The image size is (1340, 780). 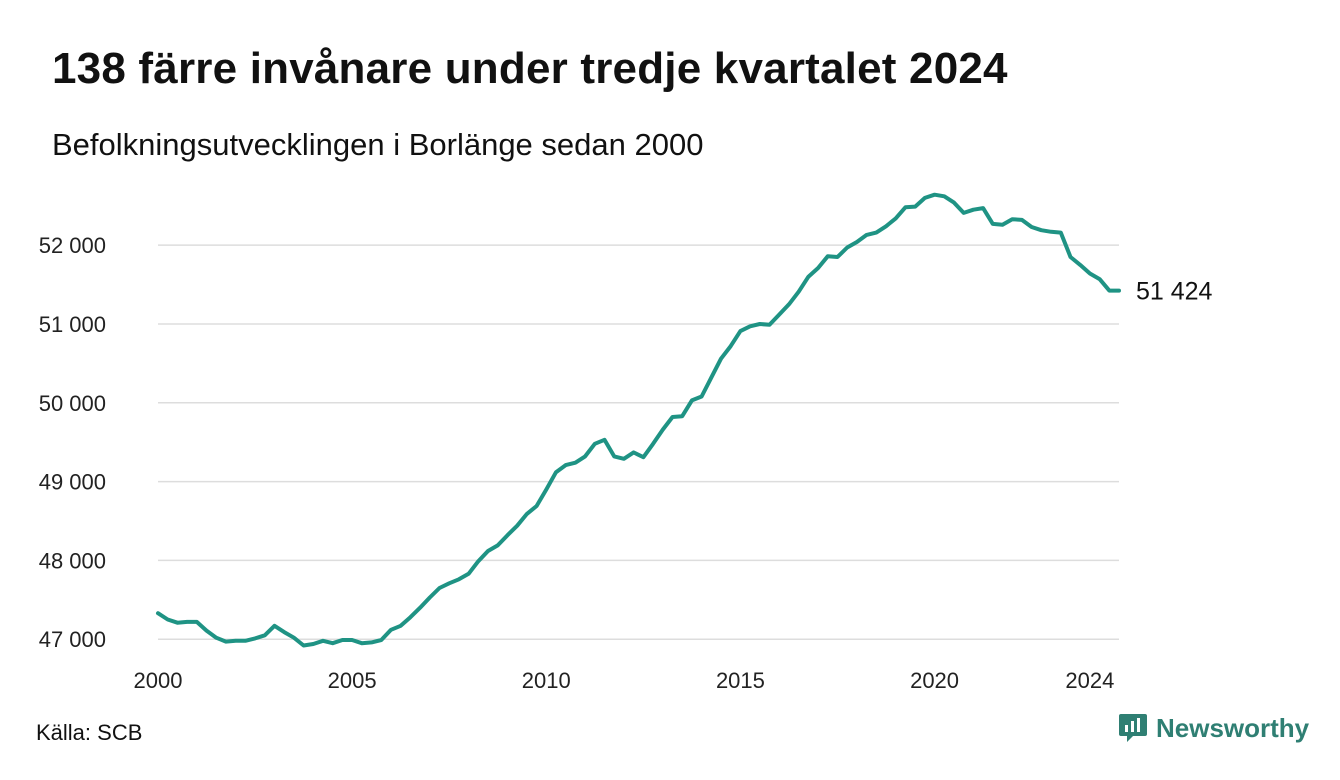 What do you see at coordinates (546, 680) in the screenshot?
I see `x-tick-label: 2010` at bounding box center [546, 680].